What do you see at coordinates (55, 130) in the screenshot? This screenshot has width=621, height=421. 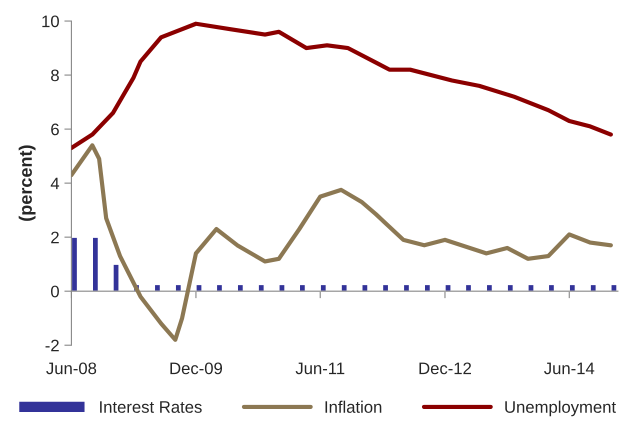 I see `y-tick-label: 6` at bounding box center [55, 130].